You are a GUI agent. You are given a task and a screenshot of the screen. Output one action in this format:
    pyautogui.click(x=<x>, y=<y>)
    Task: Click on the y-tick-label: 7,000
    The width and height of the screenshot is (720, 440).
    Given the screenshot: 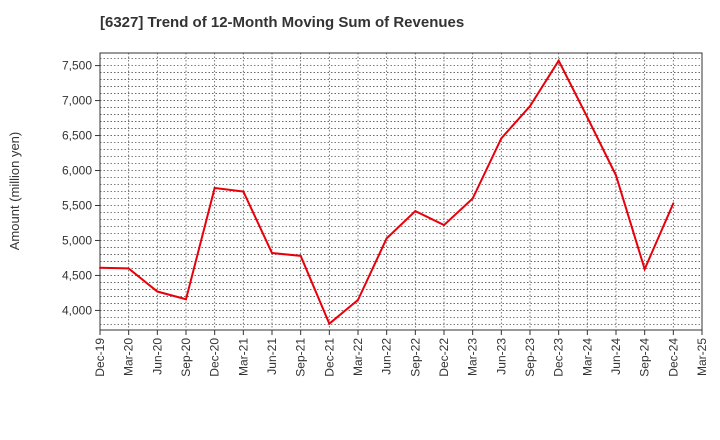 What is the action you would take?
    pyautogui.click(x=77, y=101)
    